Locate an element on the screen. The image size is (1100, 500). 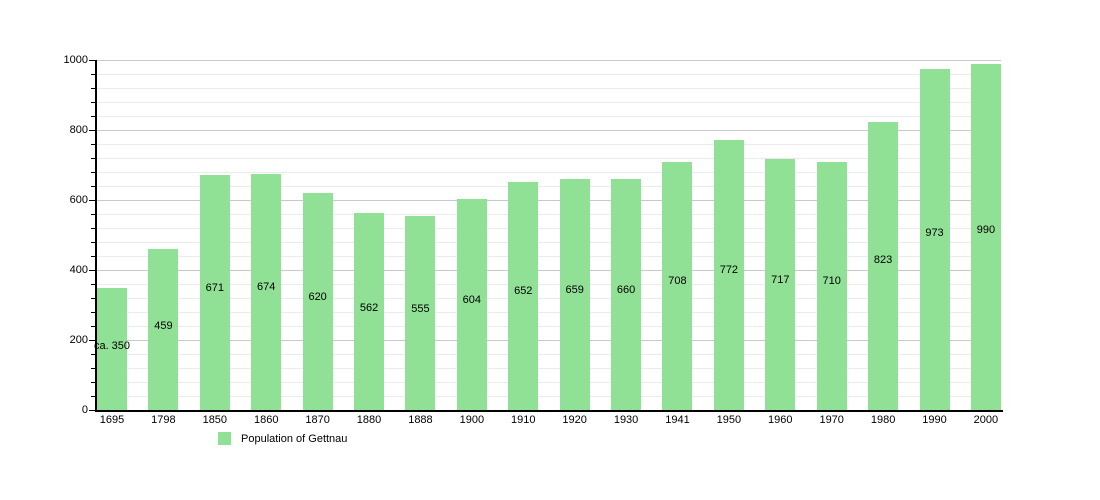
bar-value-label: 973 is located at coordinates (934, 232).